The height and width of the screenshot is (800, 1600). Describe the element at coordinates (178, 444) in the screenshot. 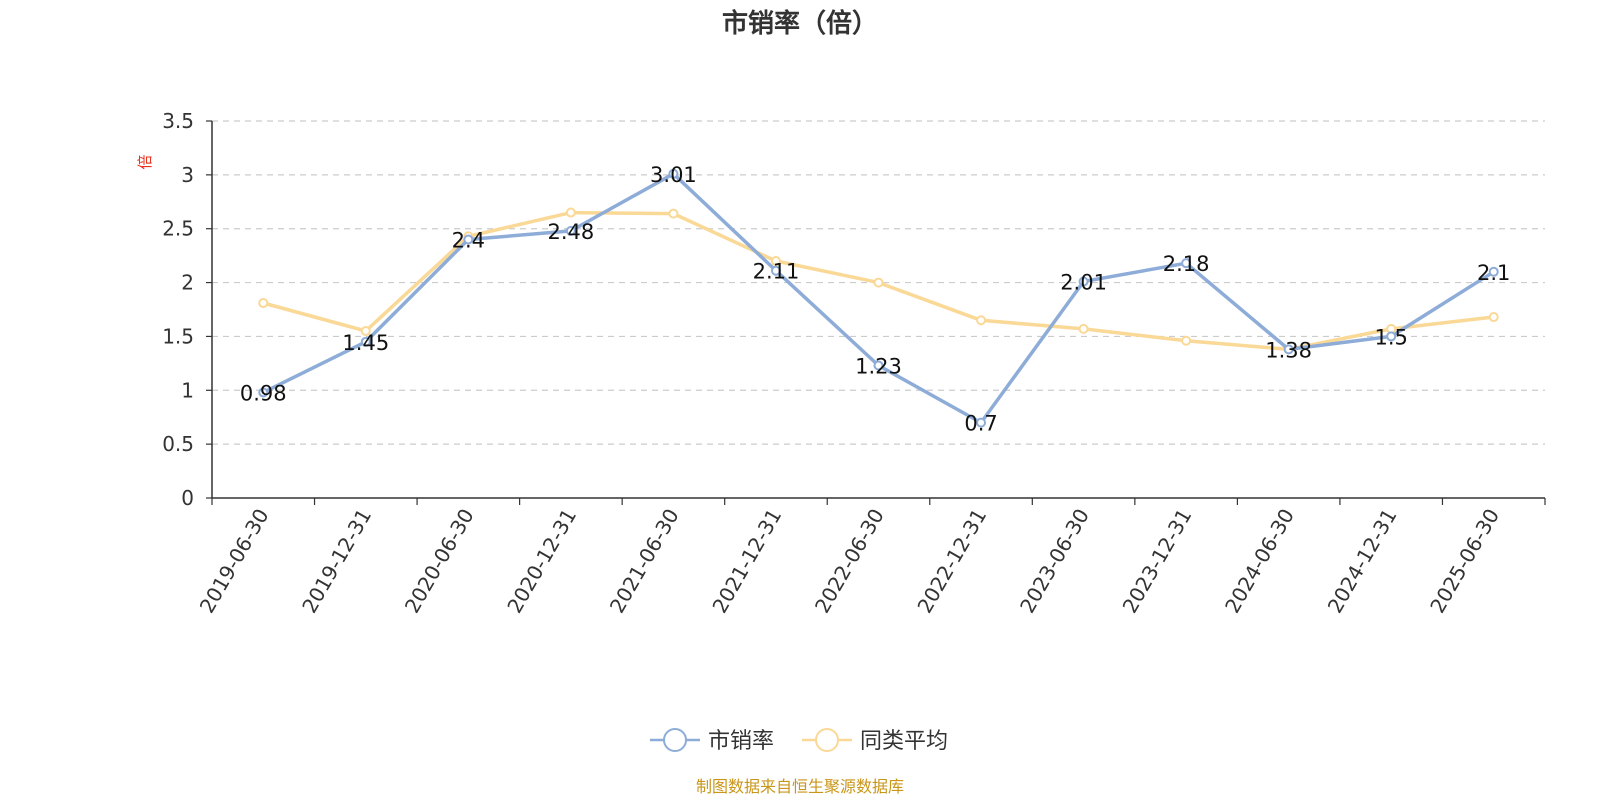

I see `y-tick-label: 0.5` at that location.